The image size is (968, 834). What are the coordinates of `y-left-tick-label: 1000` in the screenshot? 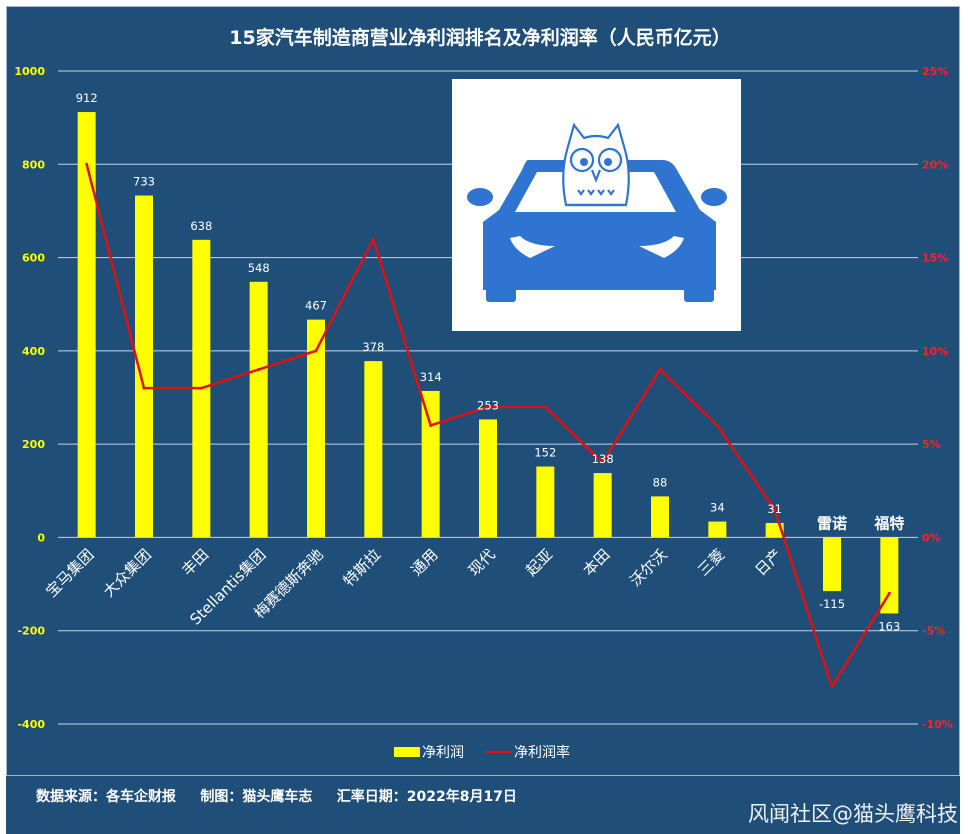 It's located at (29, 71).